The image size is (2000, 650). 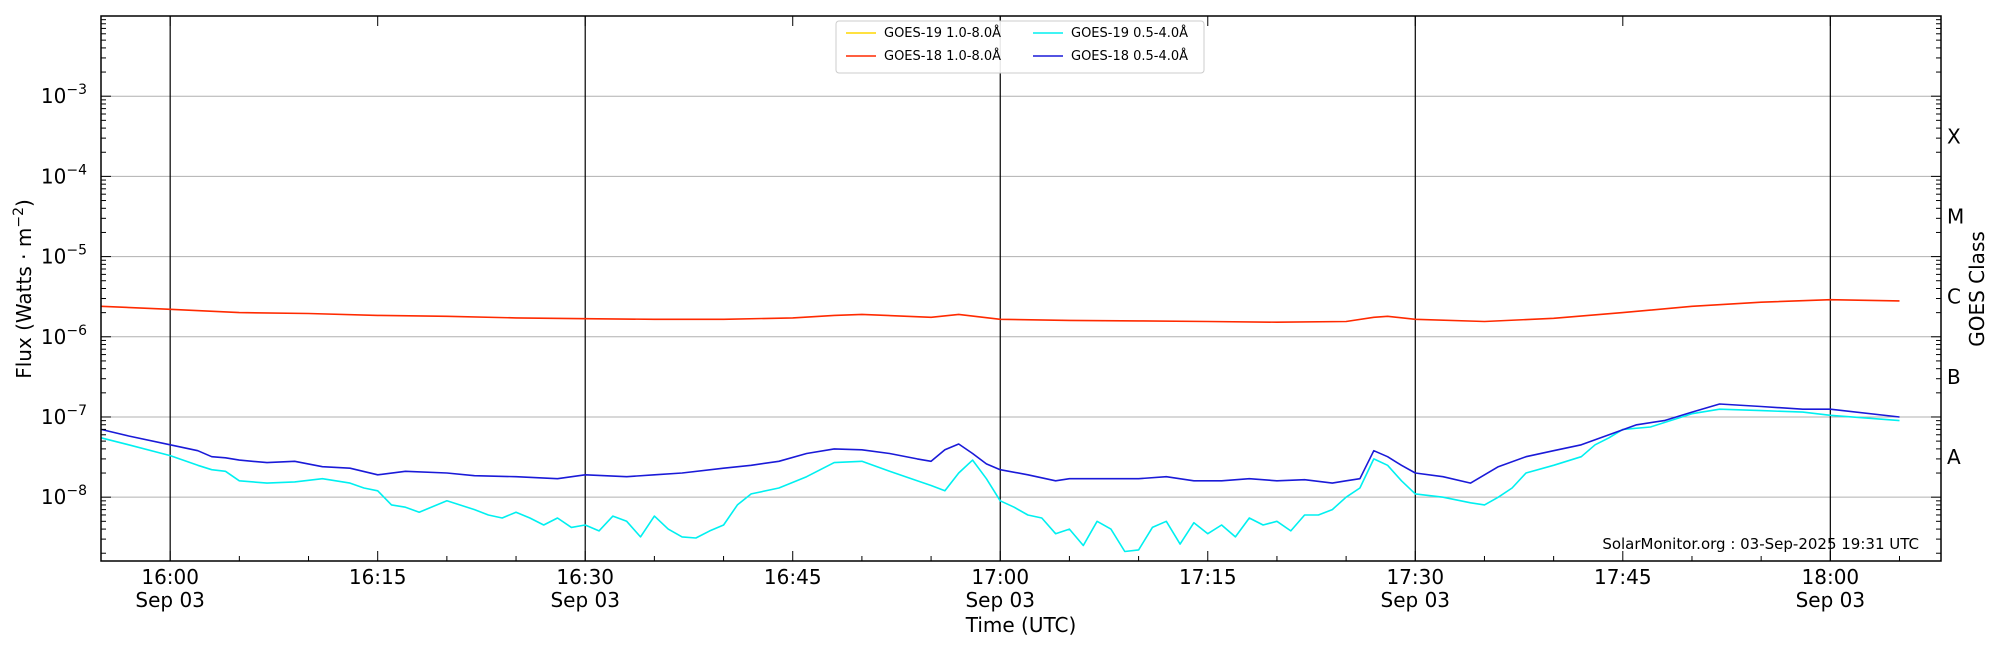 I want to click on x-tick-label: 18:00, so click(x=1831, y=577).